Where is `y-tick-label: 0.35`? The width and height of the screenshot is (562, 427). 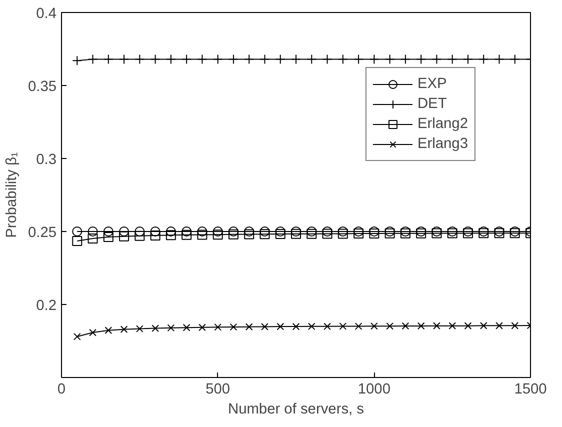 y-tick-label: 0.35 is located at coordinates (42, 87).